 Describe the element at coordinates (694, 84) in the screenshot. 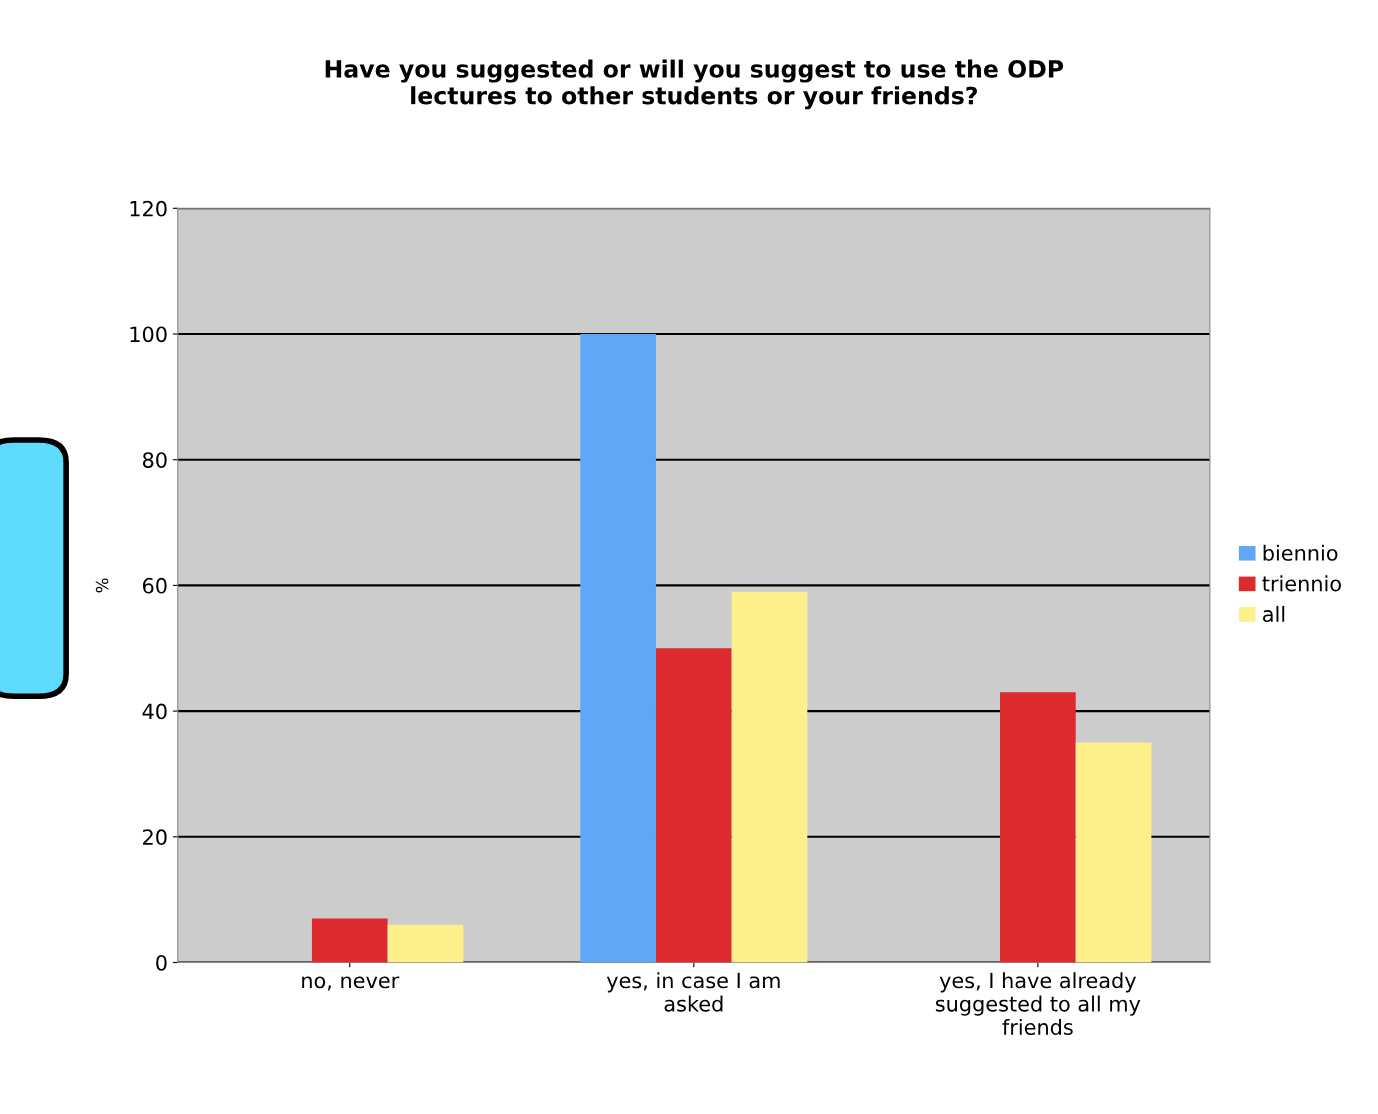

I see `chart-title: Have you suggested or will you suggest to use the ODP lectures to other students or your friends?` at that location.